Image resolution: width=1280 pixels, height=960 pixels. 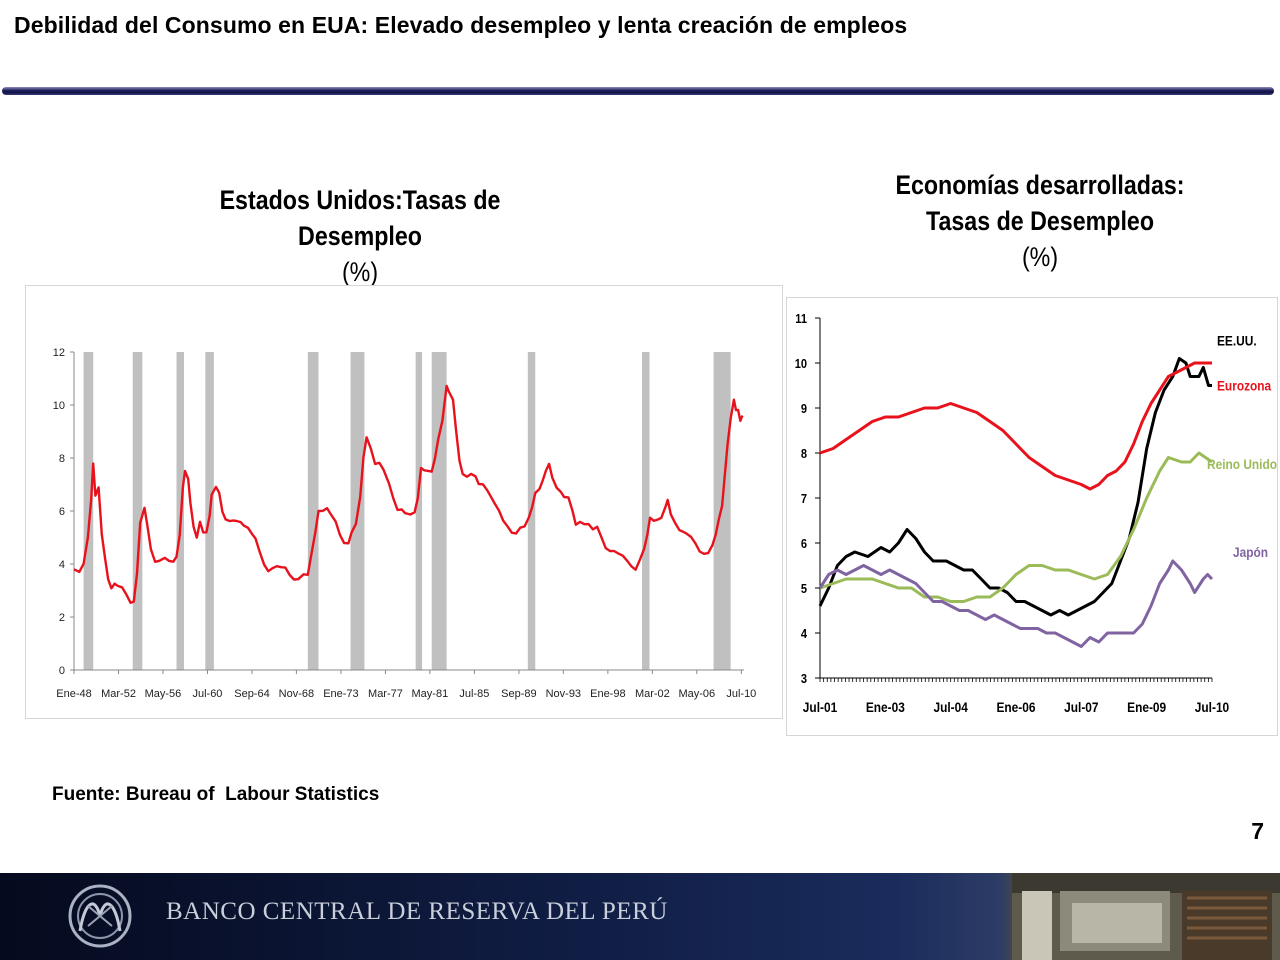 I want to click on y-tick-label-2: 2, so click(x=62, y=618).